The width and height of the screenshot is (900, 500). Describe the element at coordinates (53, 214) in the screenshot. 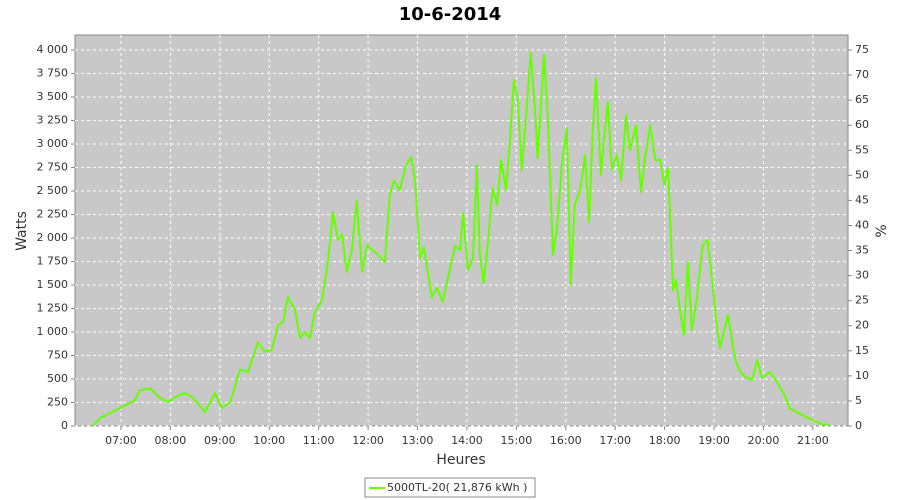

I see `y-tick-label: 2 250` at that location.